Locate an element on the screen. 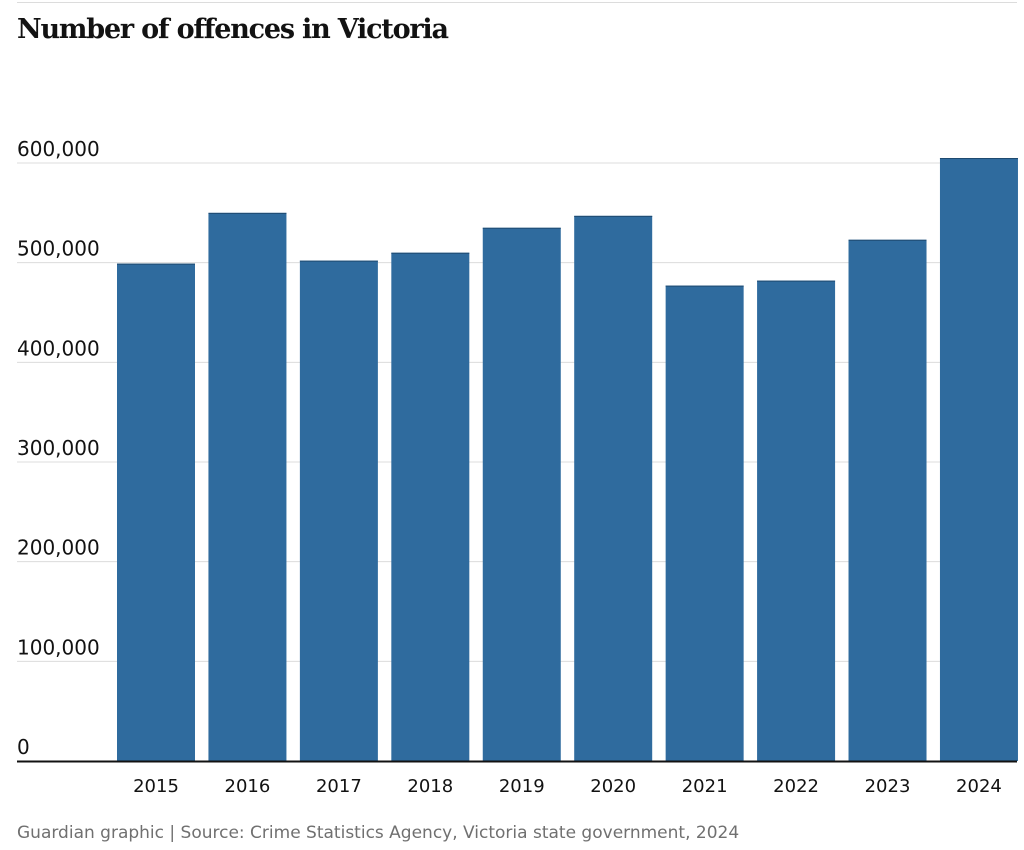  x-tick-label: 2018 is located at coordinates (430, 786).